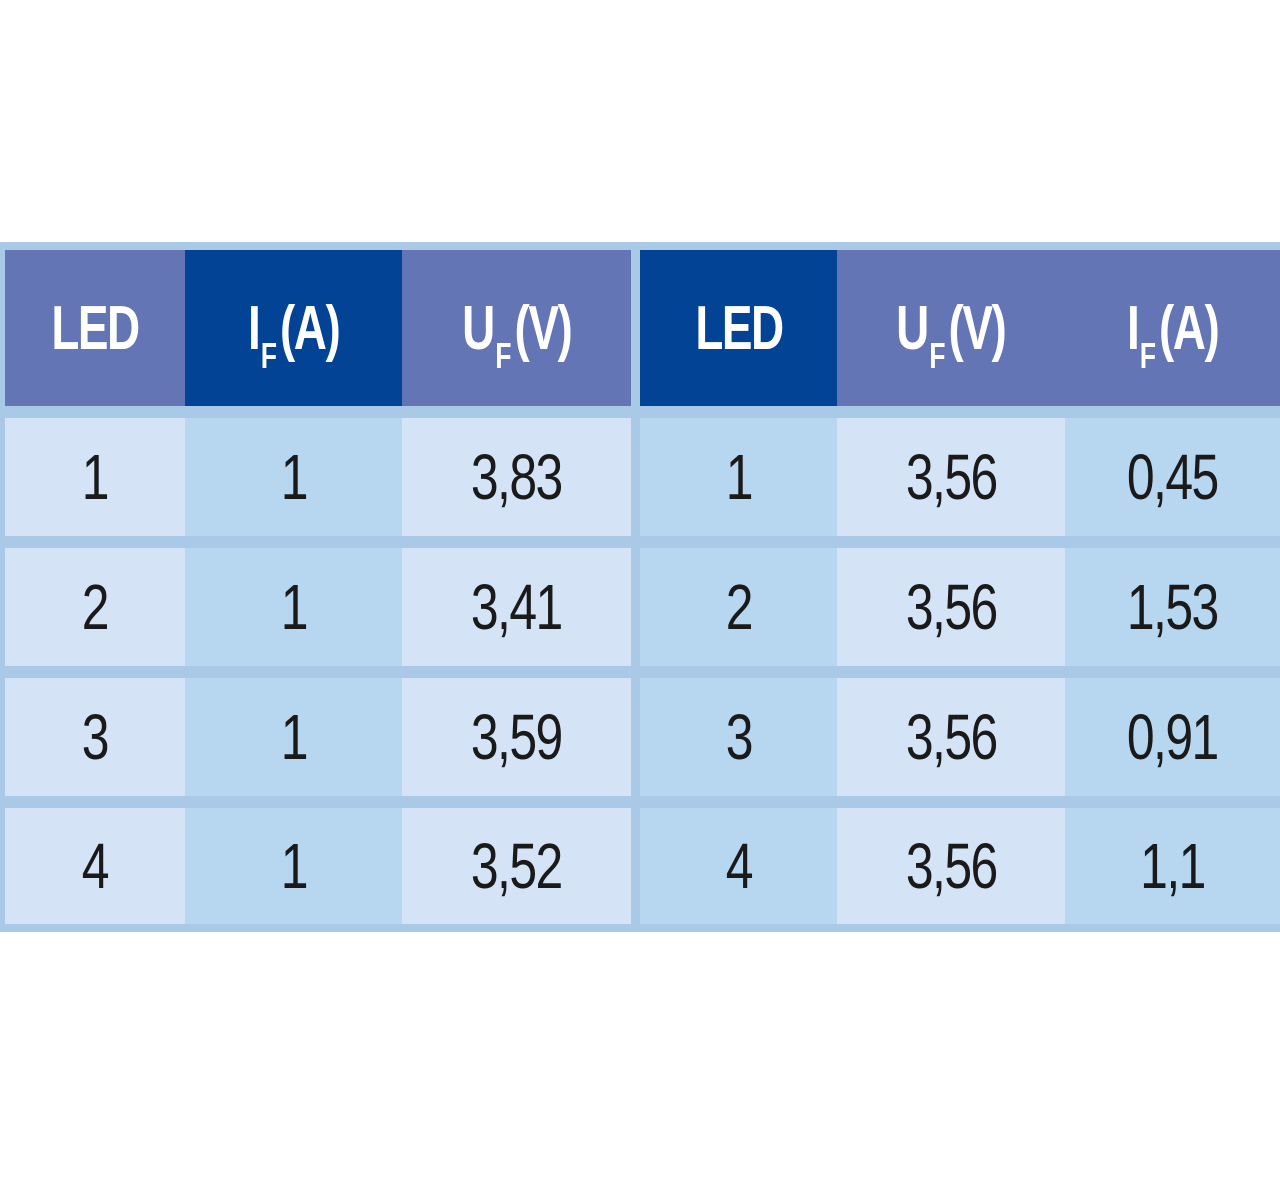  I want to click on right-cell-current: 1,1, so click(1172, 866).